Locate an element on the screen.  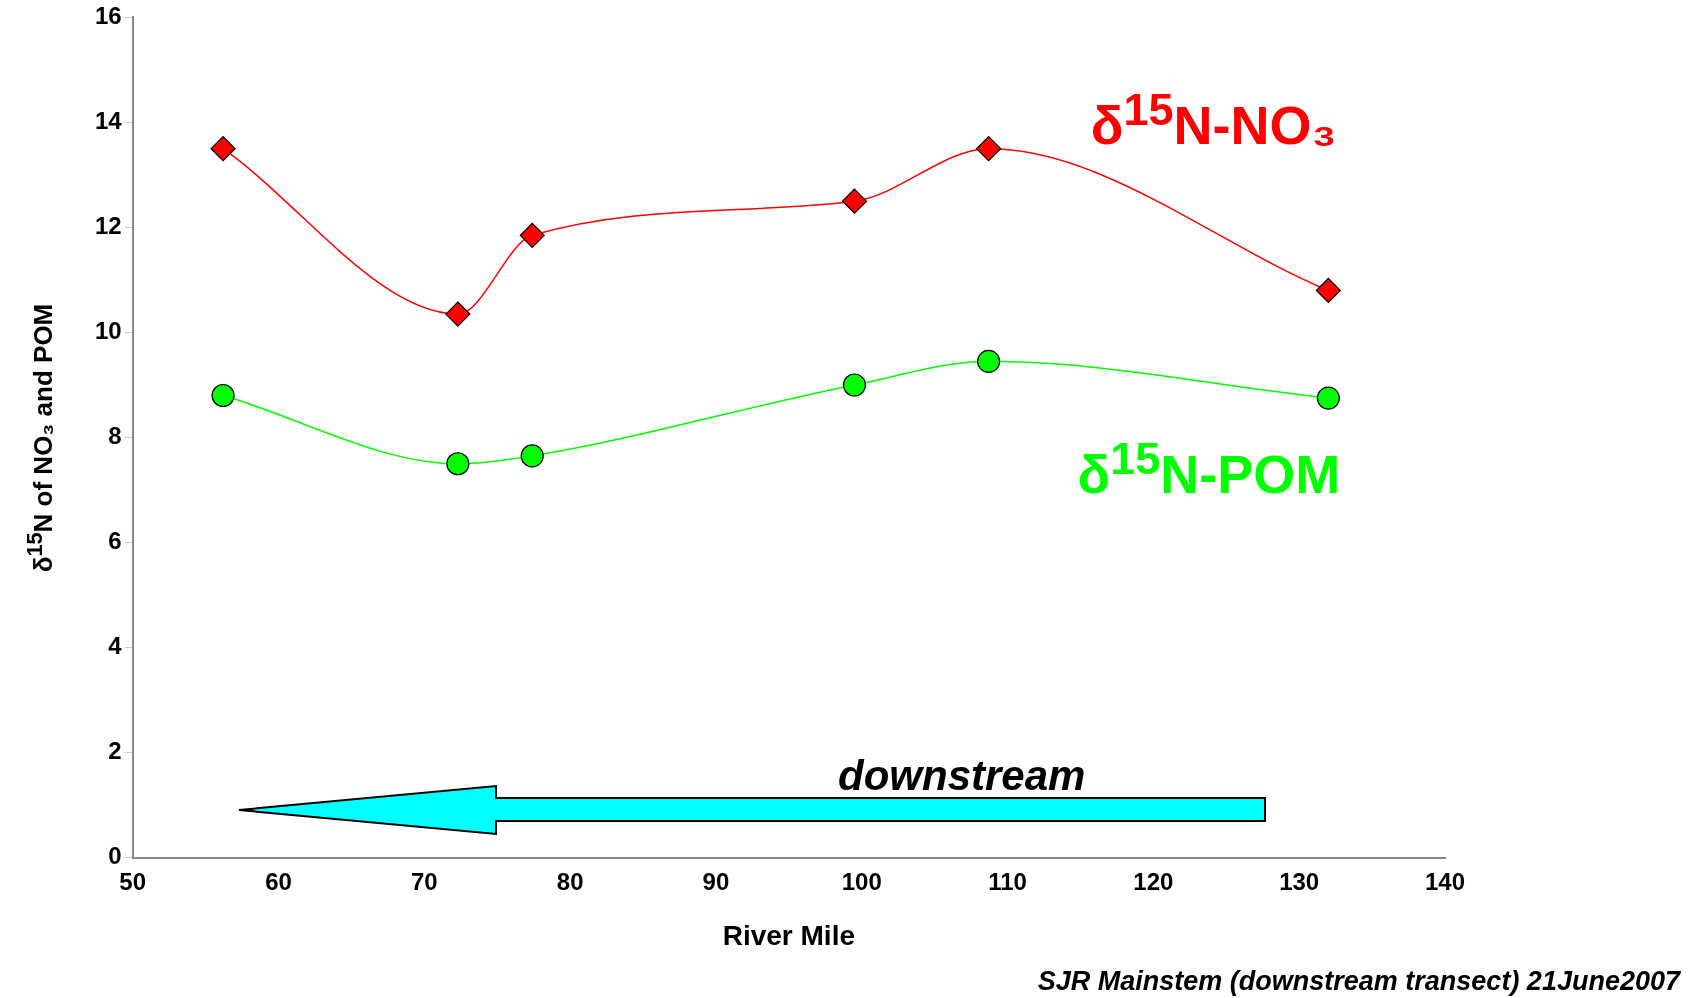
series-label: δ$^{15}$N-NO₃ is located at coordinates (1213, 119).